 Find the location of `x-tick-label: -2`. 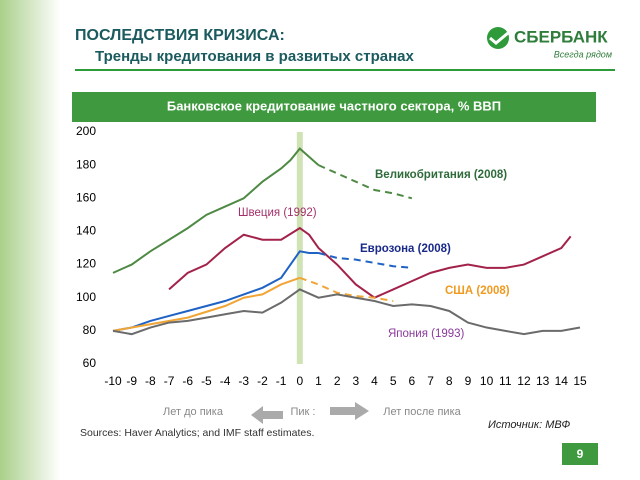

x-tick-label: -2 is located at coordinates (262, 381).